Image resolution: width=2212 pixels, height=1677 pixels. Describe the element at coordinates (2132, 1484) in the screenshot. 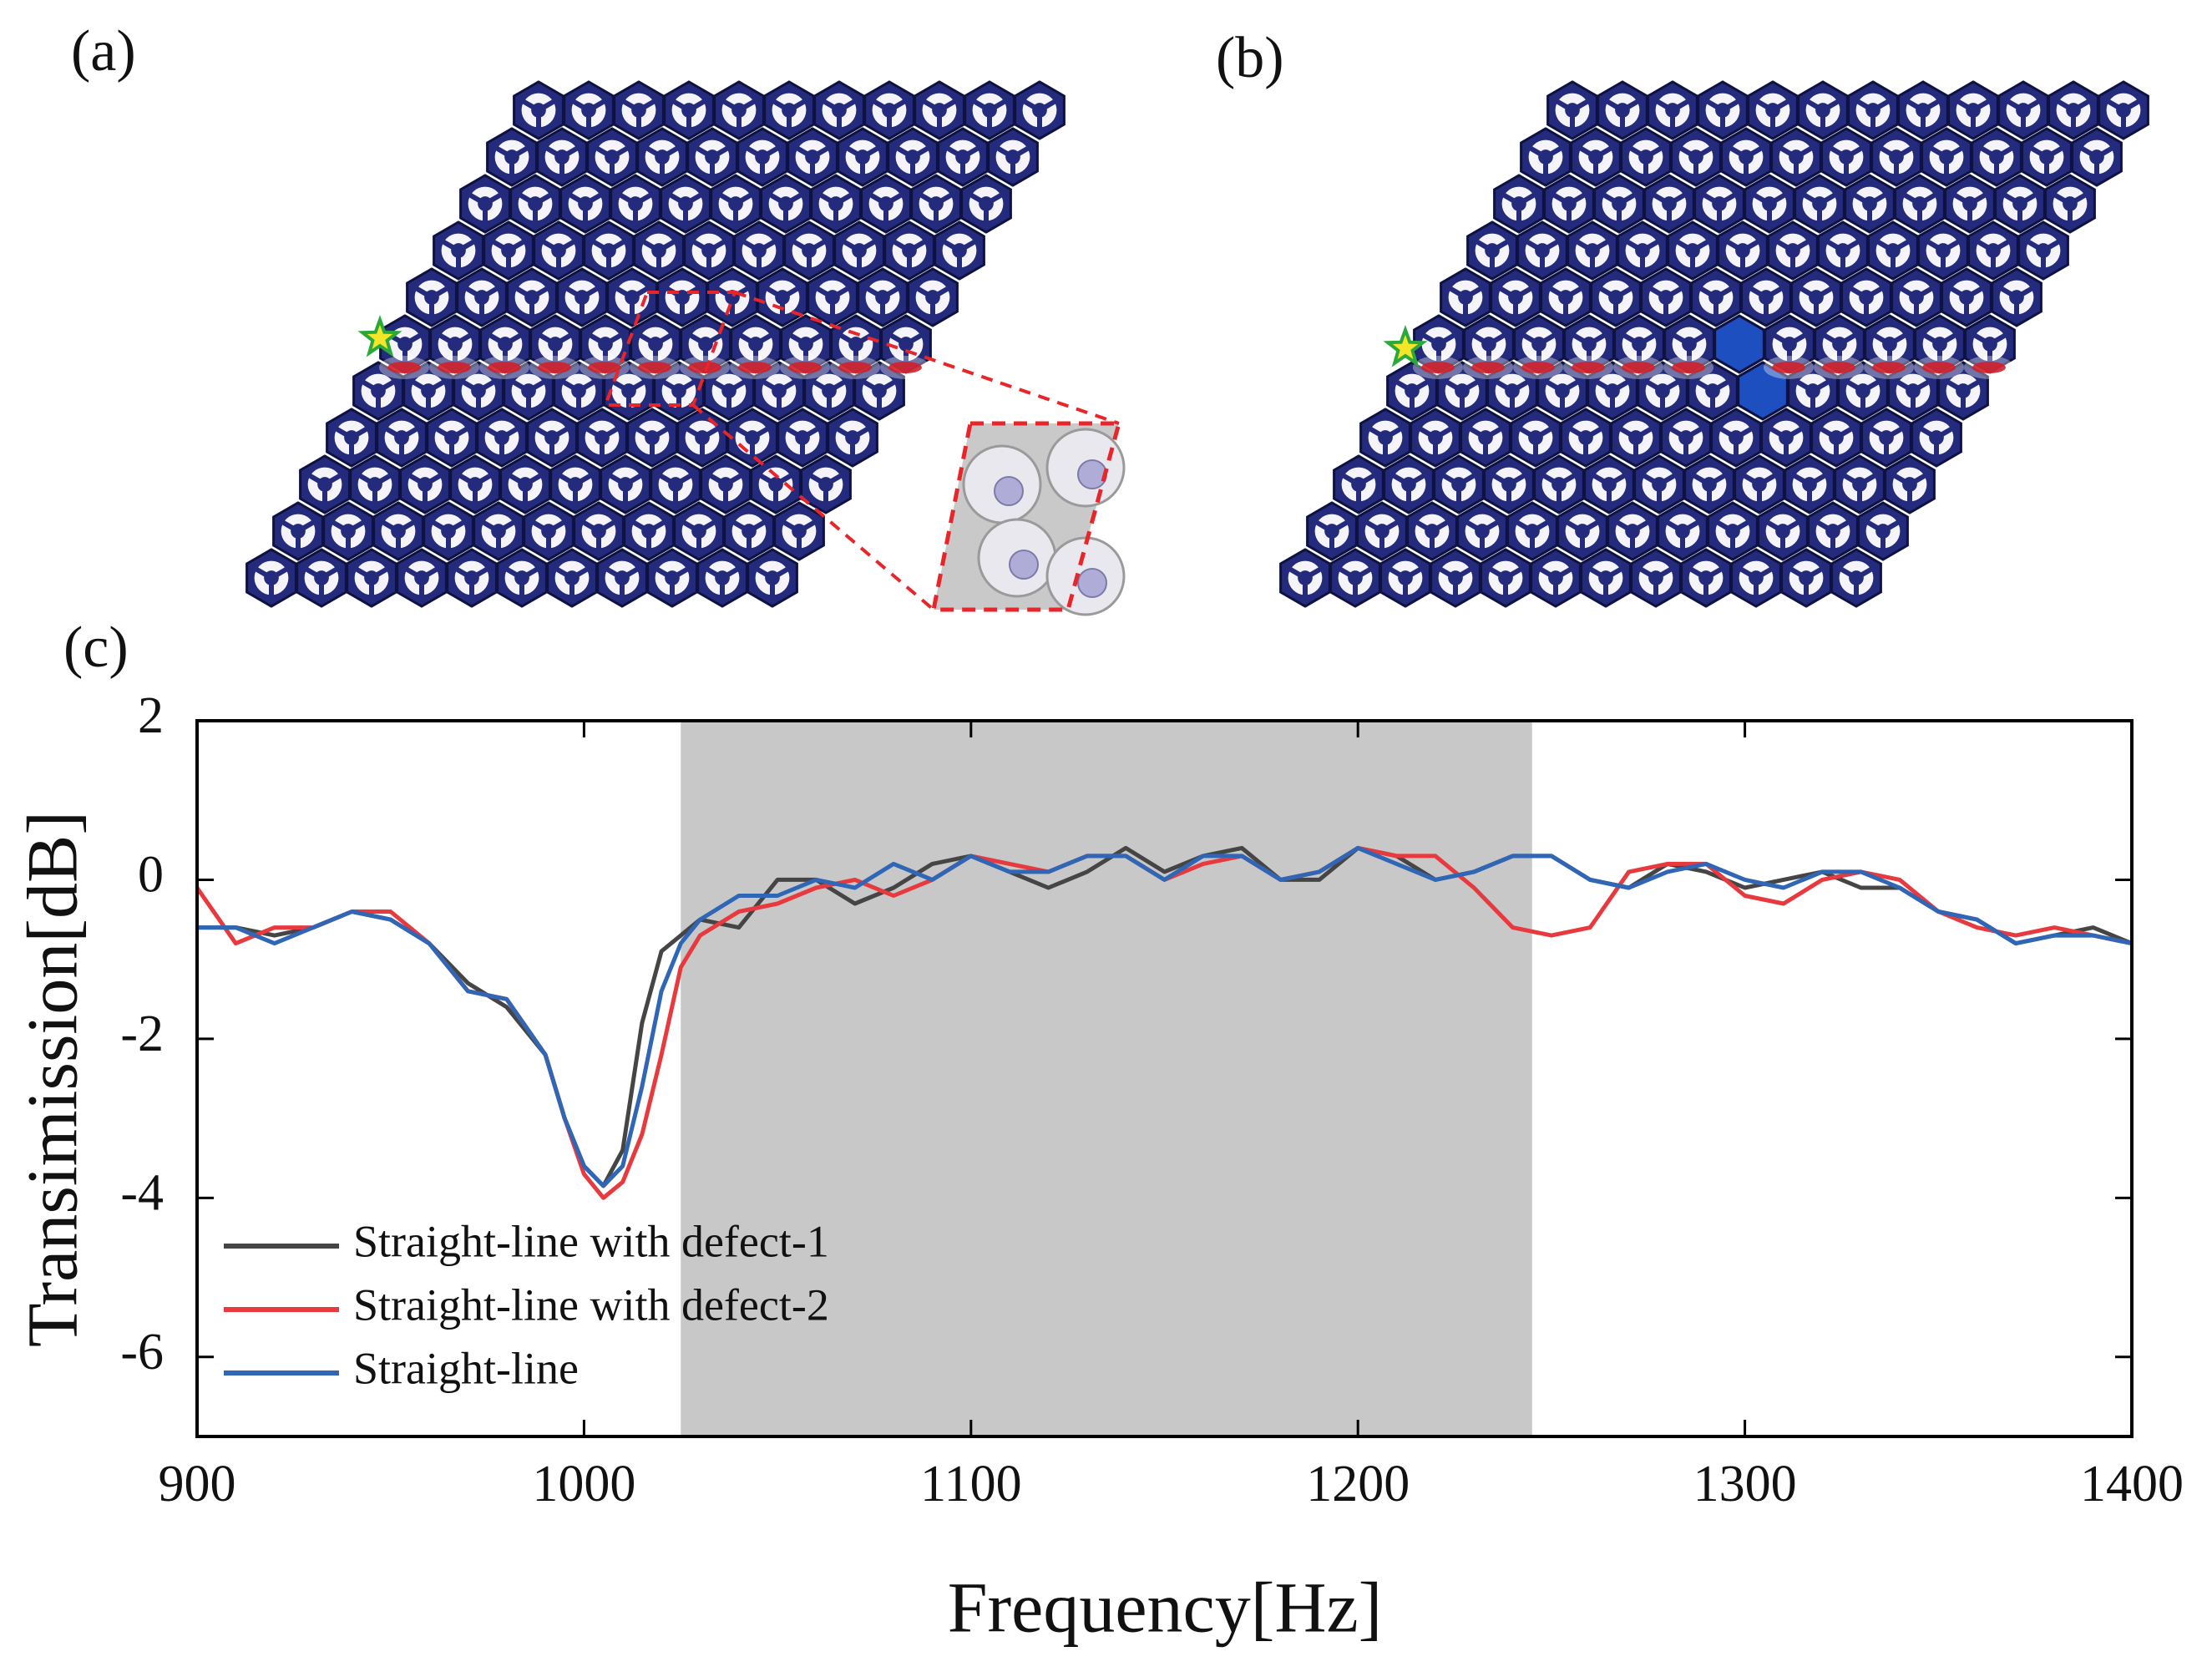

I see `x-tick-label: 1400` at that location.